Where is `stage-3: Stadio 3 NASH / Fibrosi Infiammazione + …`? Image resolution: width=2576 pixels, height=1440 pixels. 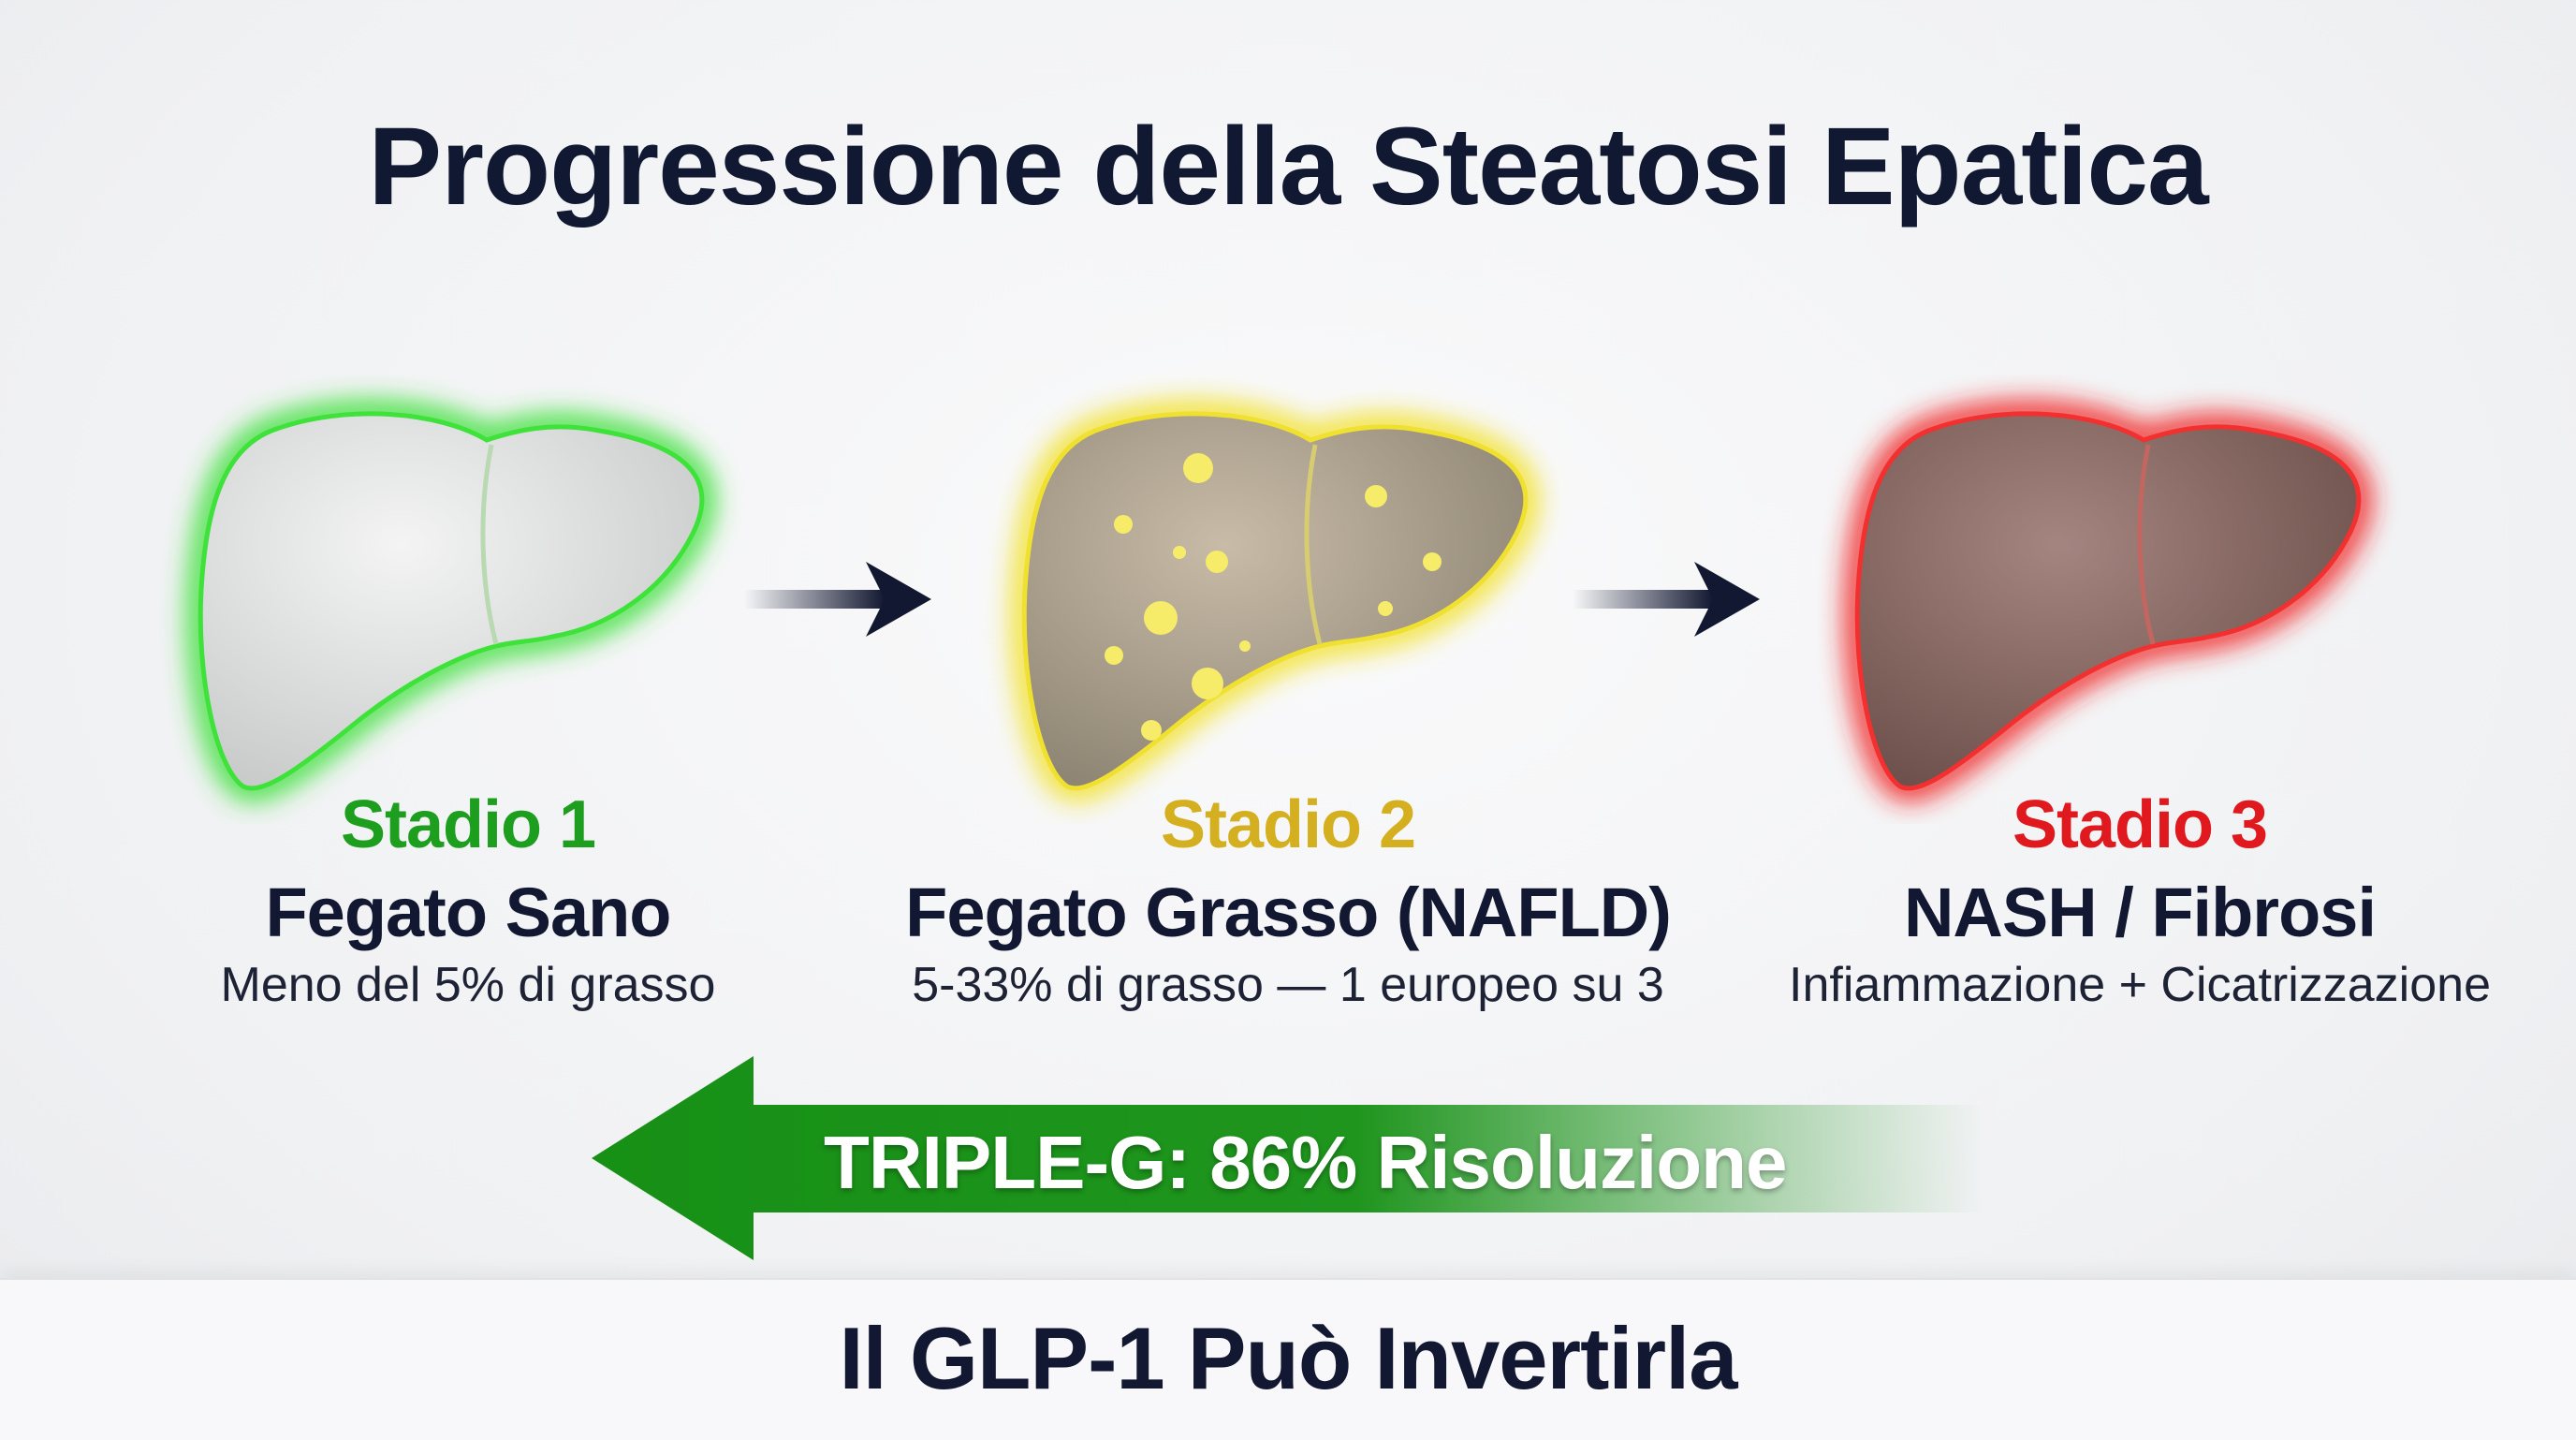
stage-3: Stadio 3 NASH / Fibrosi Infiammazione + … is located at coordinates (2139, 899).